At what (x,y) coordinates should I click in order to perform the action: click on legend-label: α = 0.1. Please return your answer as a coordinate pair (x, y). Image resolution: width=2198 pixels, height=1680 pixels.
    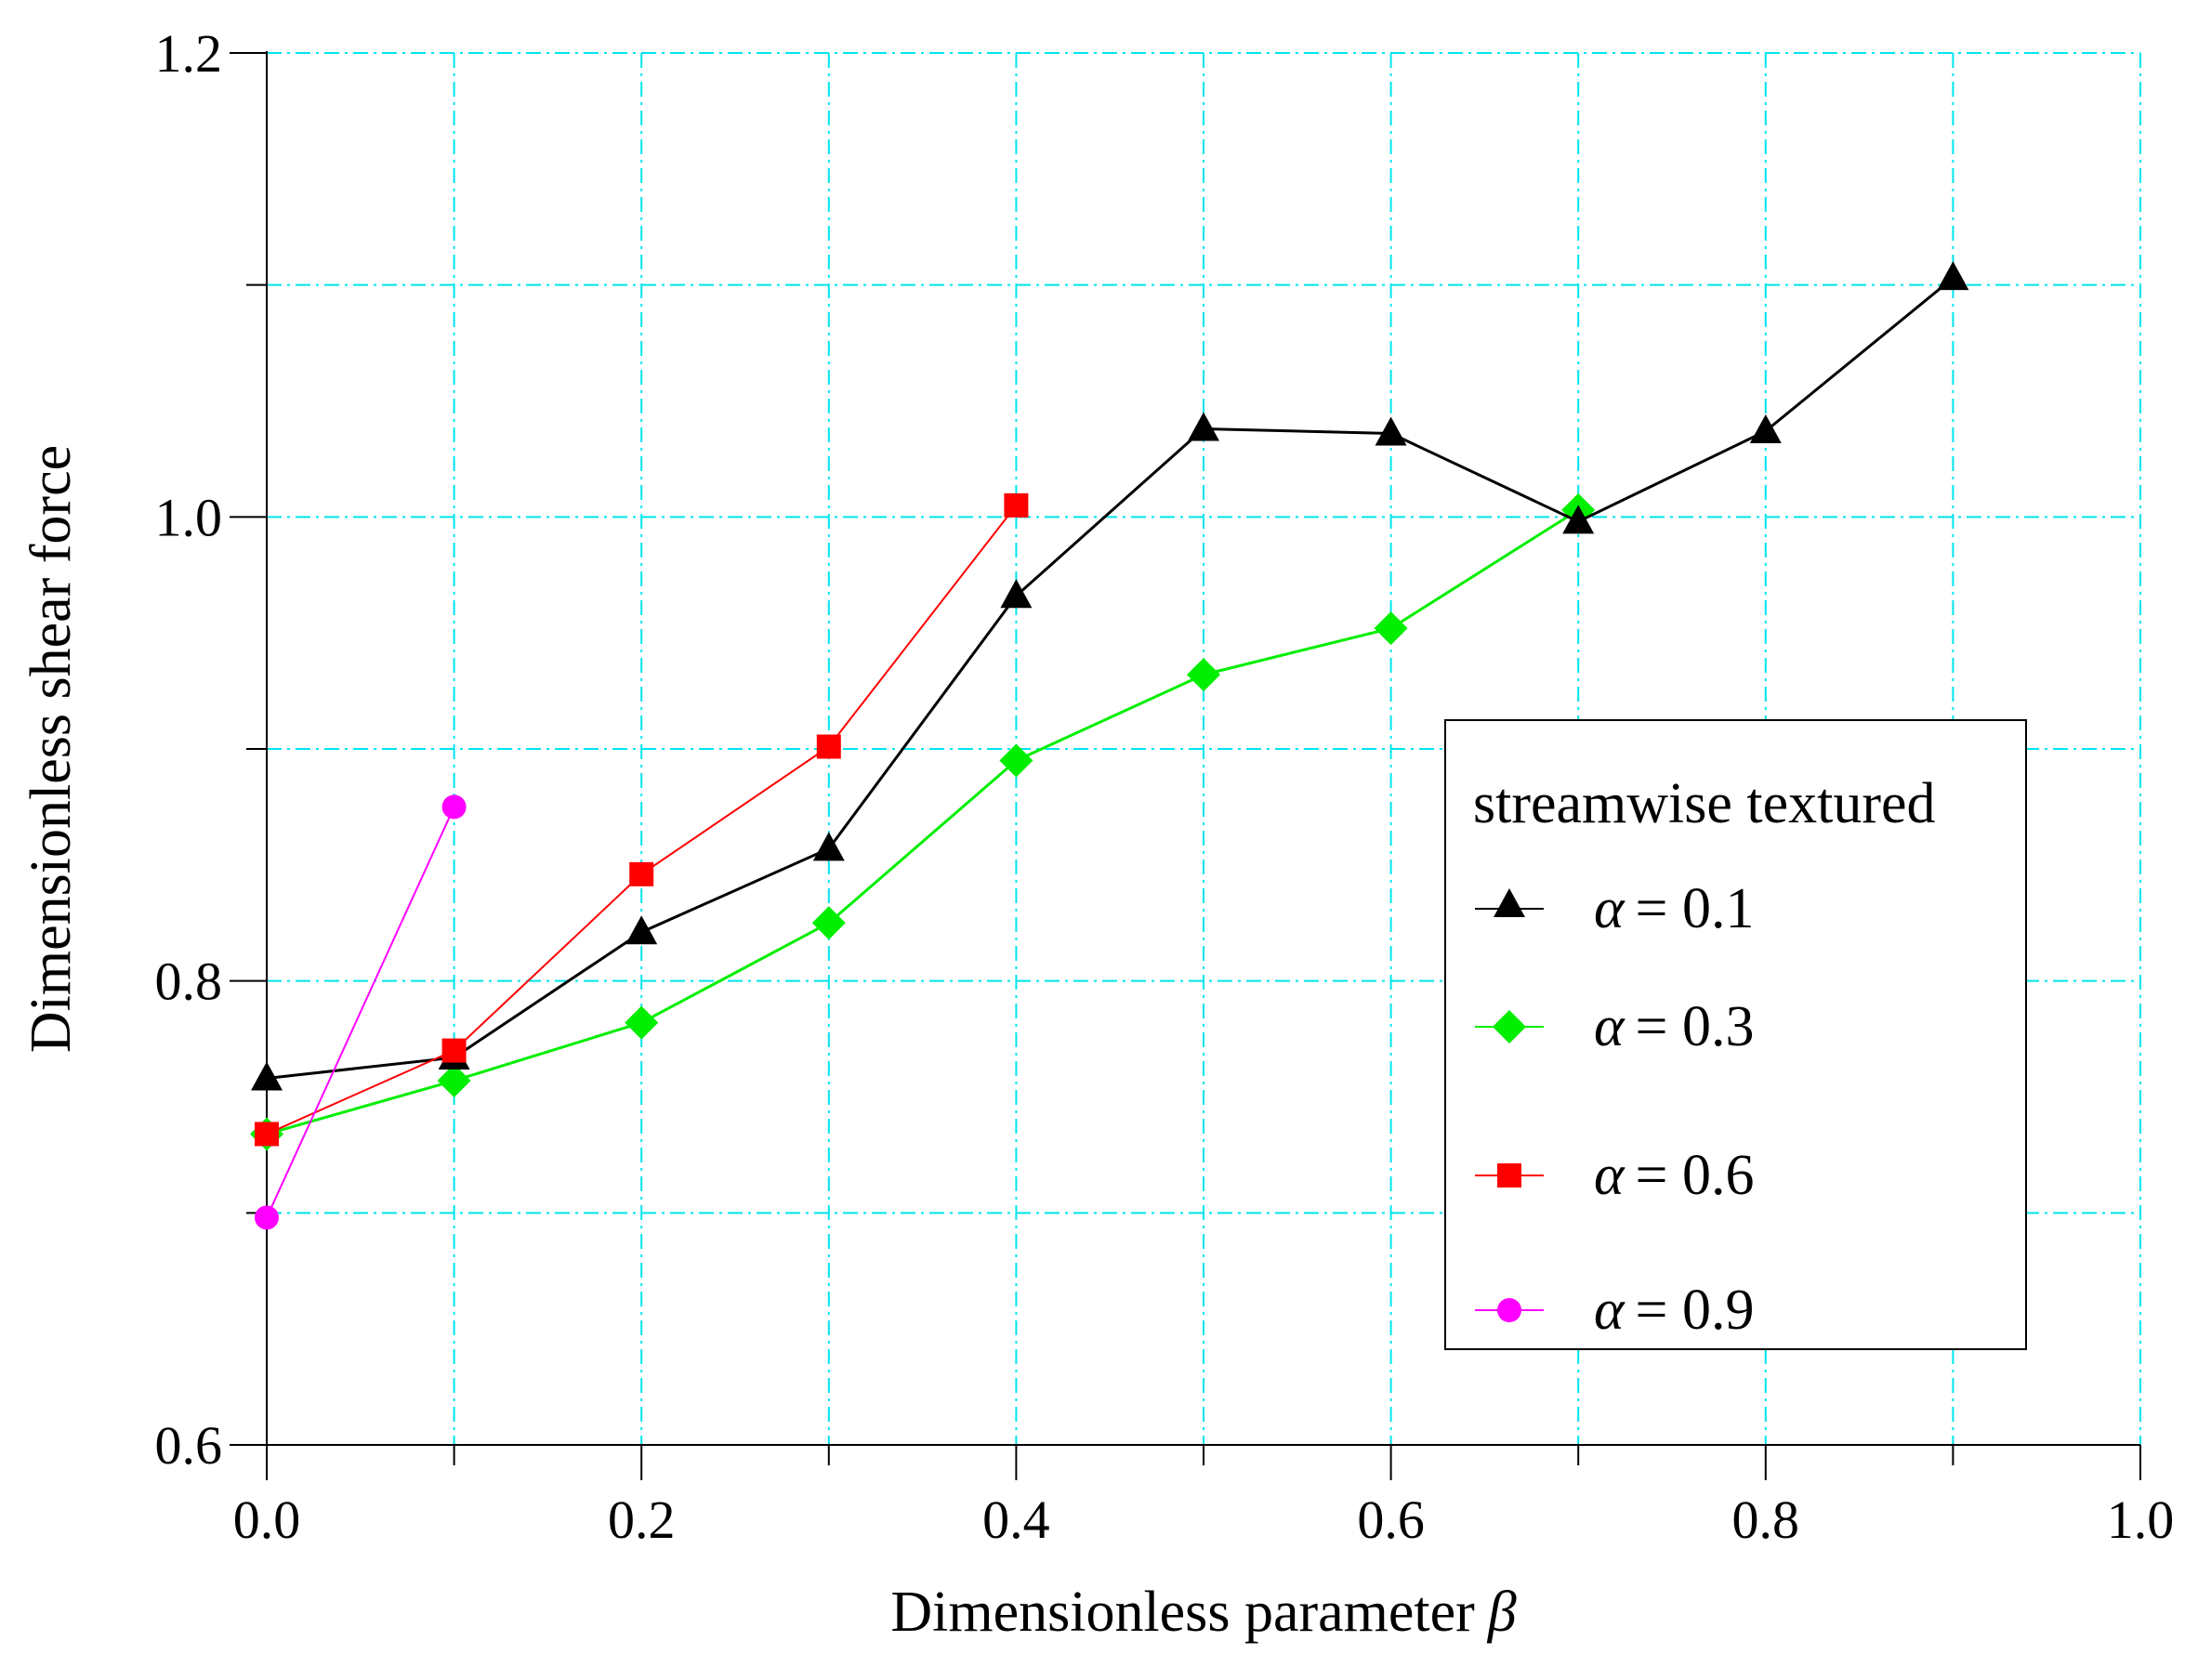
    Looking at the image, I should click on (1675, 908).